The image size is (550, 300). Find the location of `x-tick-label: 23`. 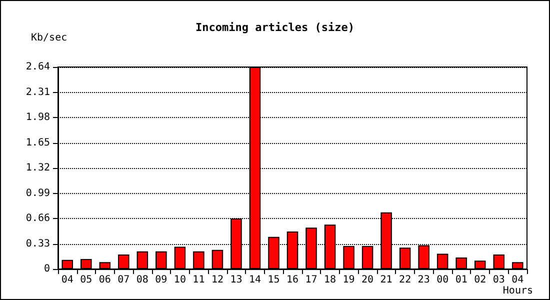

x-tick-label: 23 is located at coordinates (424, 280).